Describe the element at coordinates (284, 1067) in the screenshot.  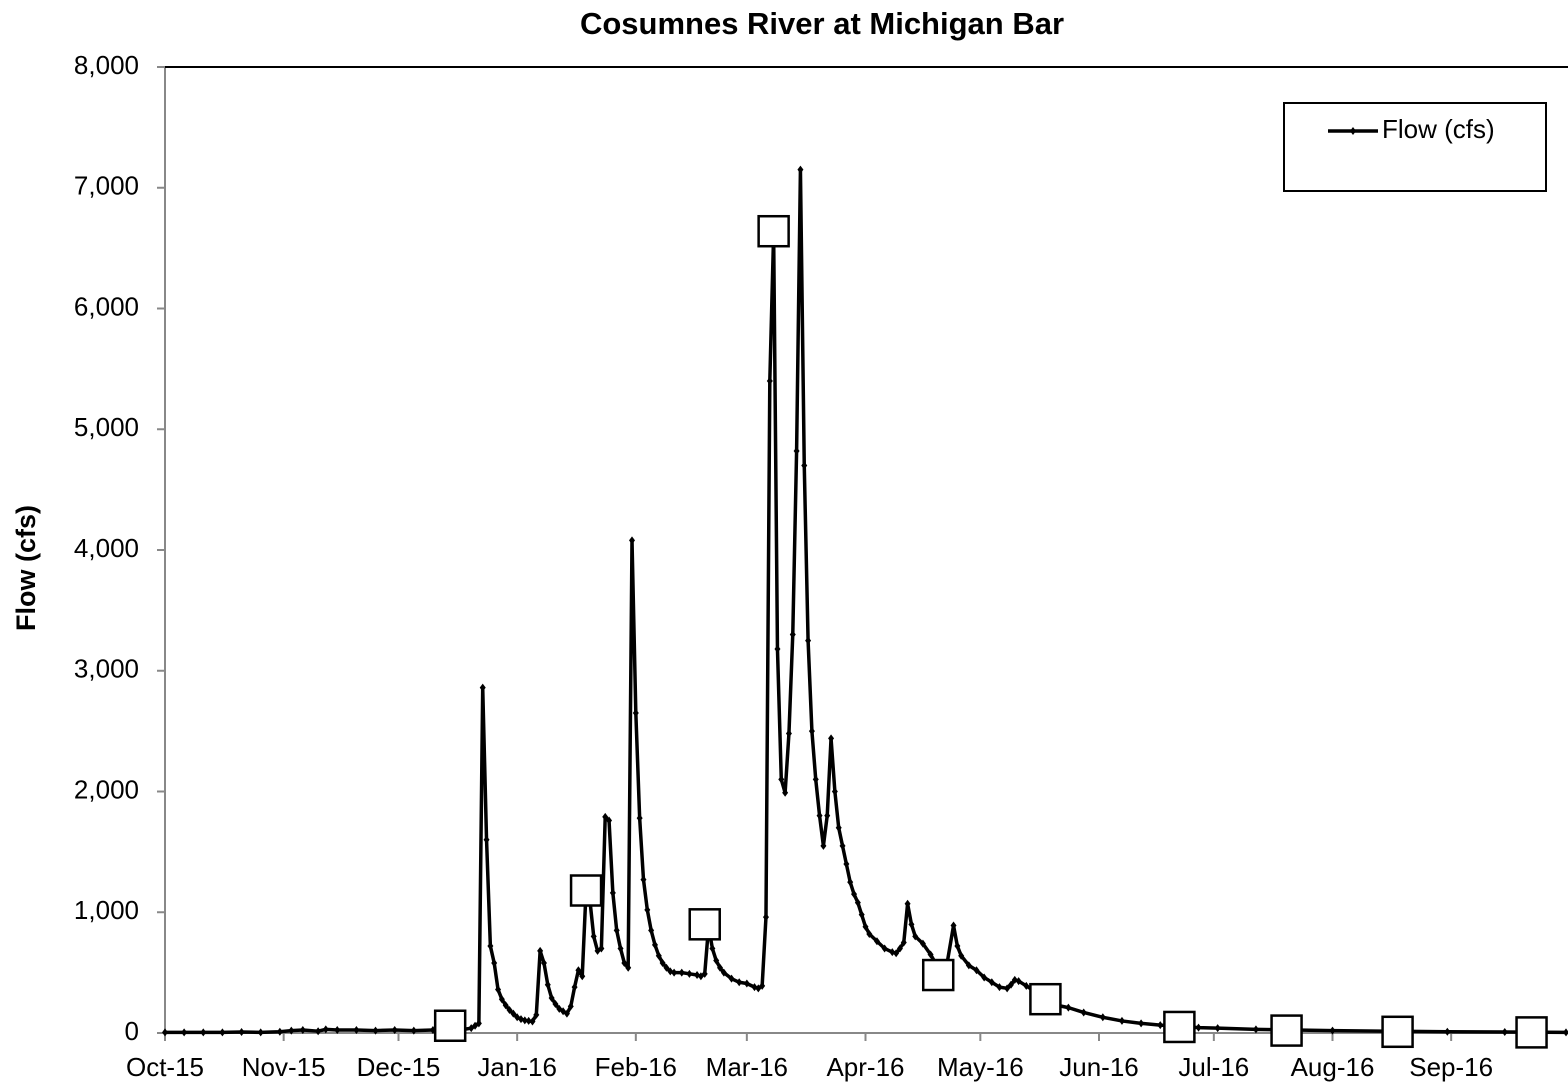
I see `x-tick-label: Nov-15` at that location.